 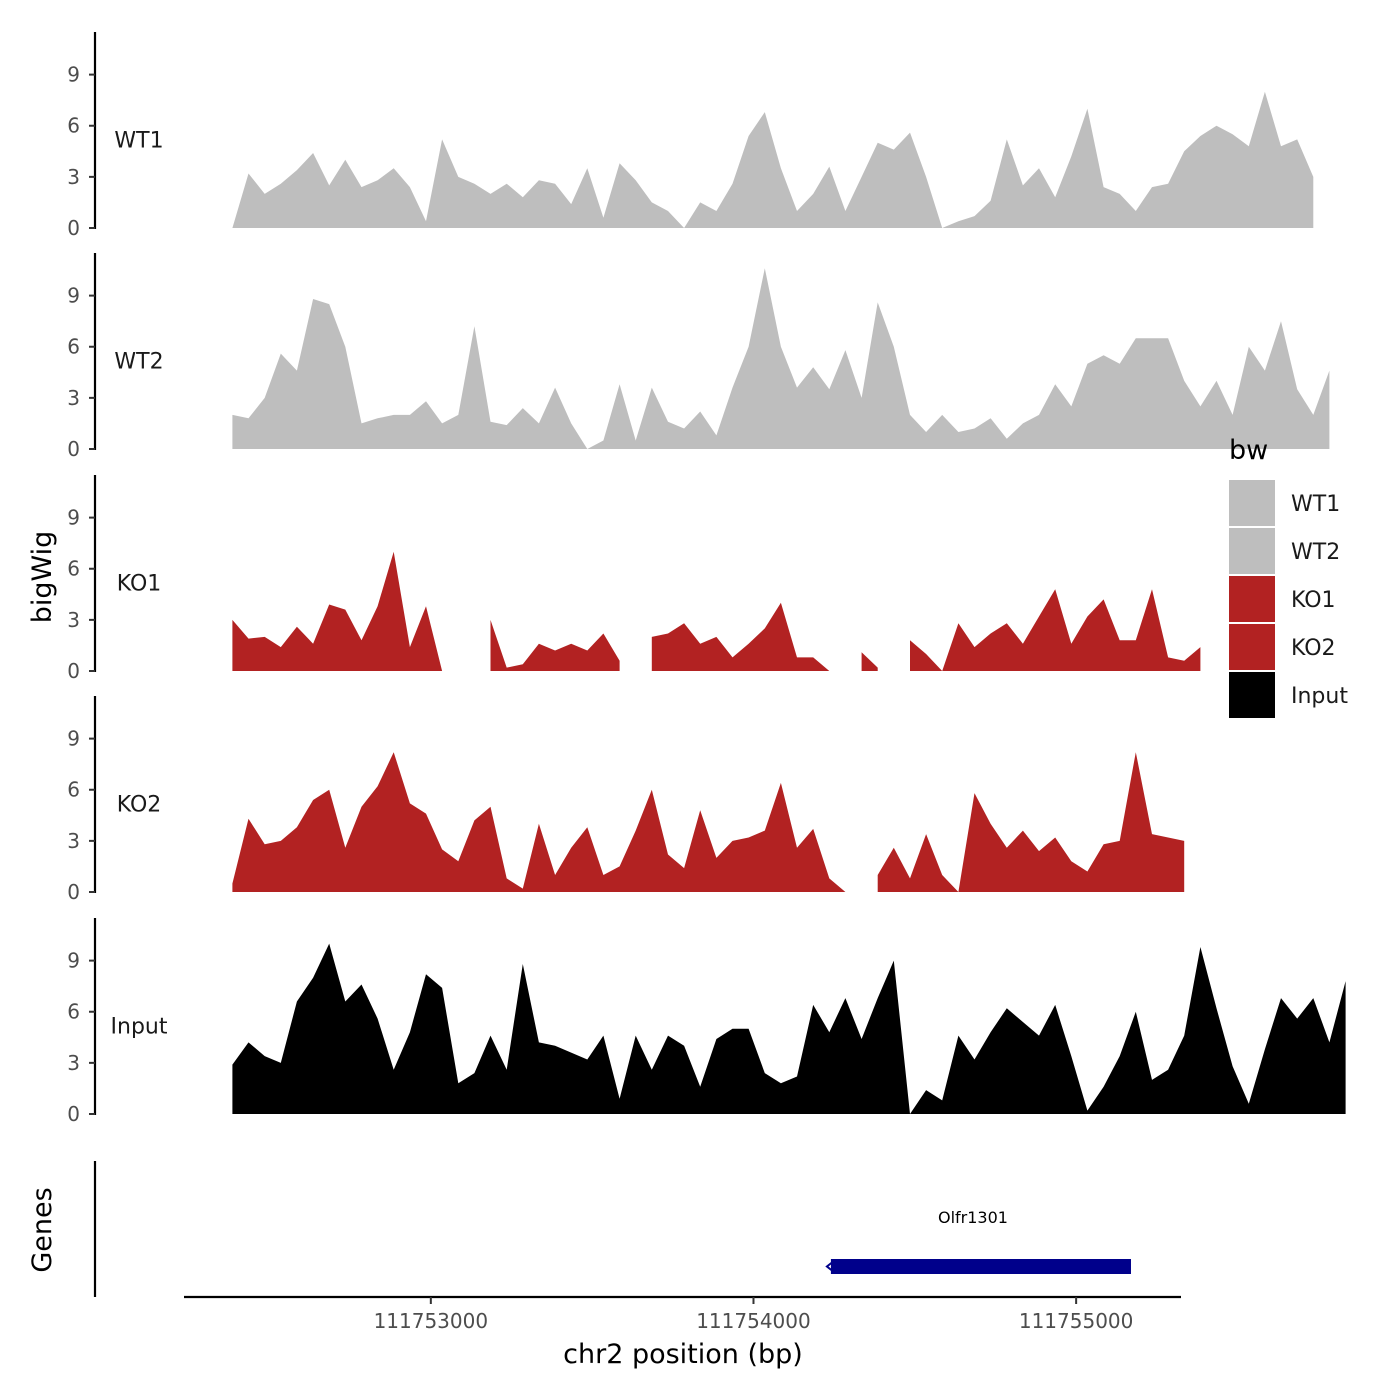 What do you see at coordinates (612, 1229) in the screenshot?
I see `genes-panel: Olfr1301` at bounding box center [612, 1229].